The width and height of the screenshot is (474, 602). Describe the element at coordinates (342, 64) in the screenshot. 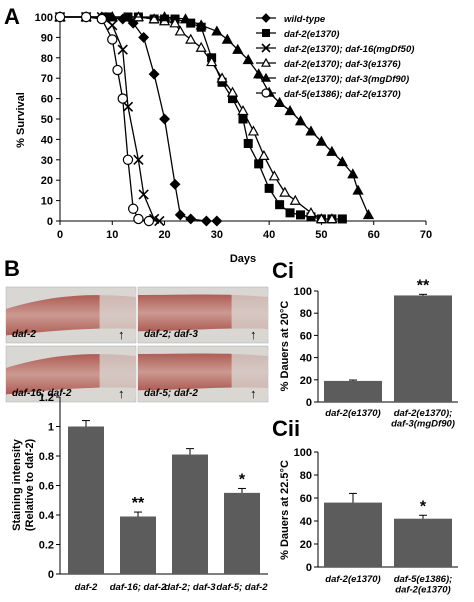

I see `legend-label: daf-2(e1370); daf-3(e1376)` at that location.